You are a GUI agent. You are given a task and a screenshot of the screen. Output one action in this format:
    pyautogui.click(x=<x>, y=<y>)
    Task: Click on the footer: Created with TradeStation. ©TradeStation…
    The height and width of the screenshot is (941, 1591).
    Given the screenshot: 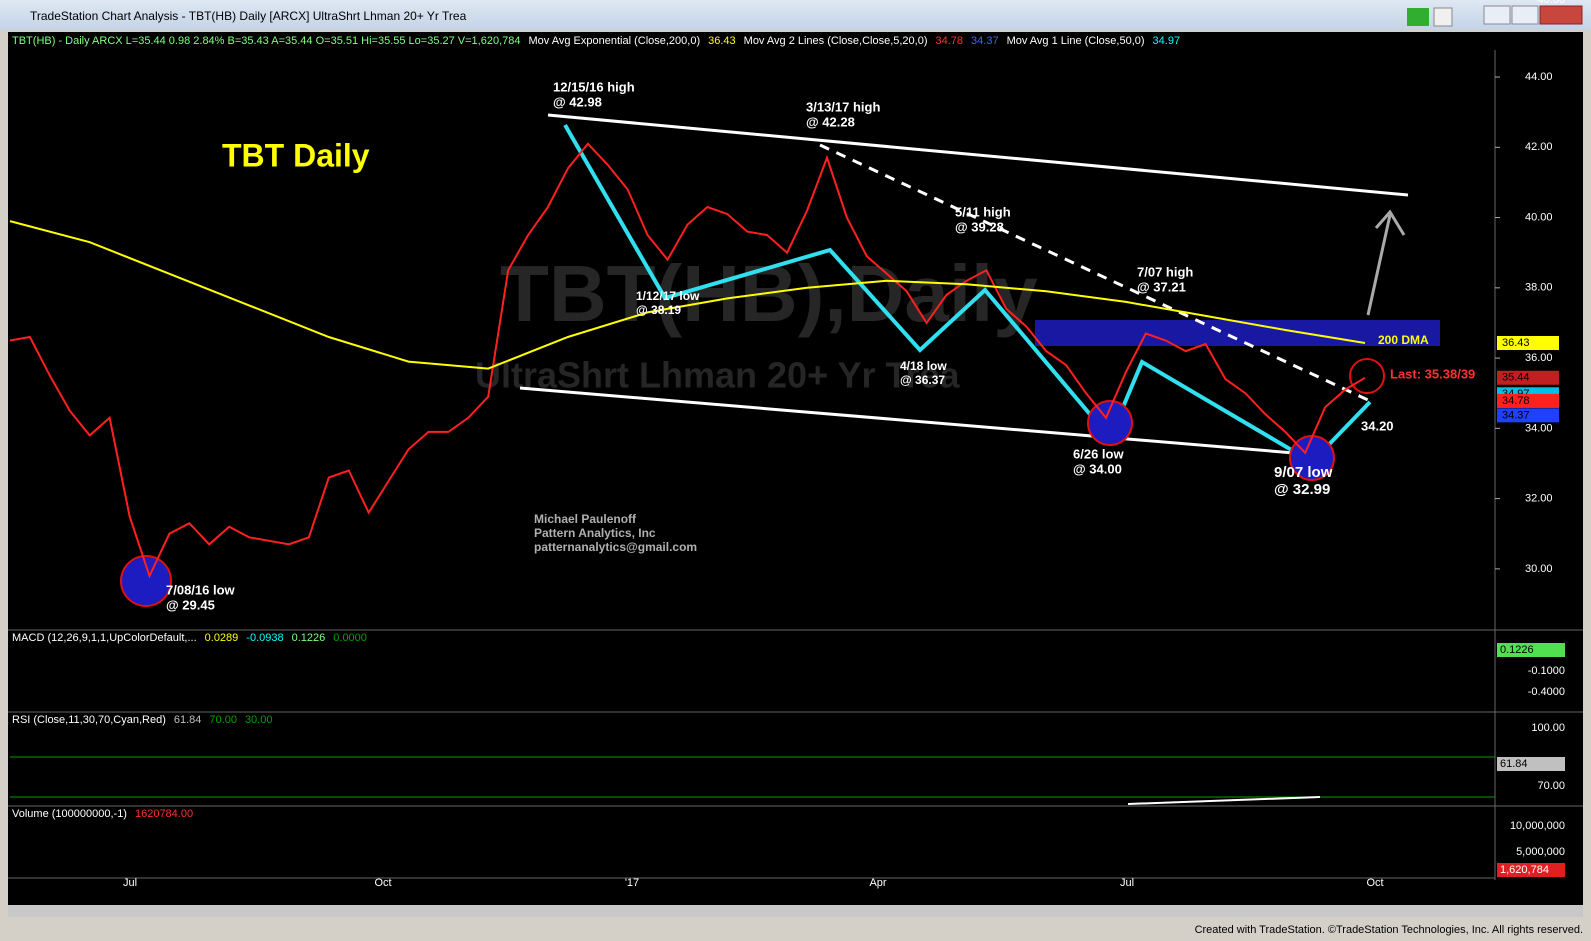 What is the action you would take?
    pyautogui.click(x=1389, y=930)
    